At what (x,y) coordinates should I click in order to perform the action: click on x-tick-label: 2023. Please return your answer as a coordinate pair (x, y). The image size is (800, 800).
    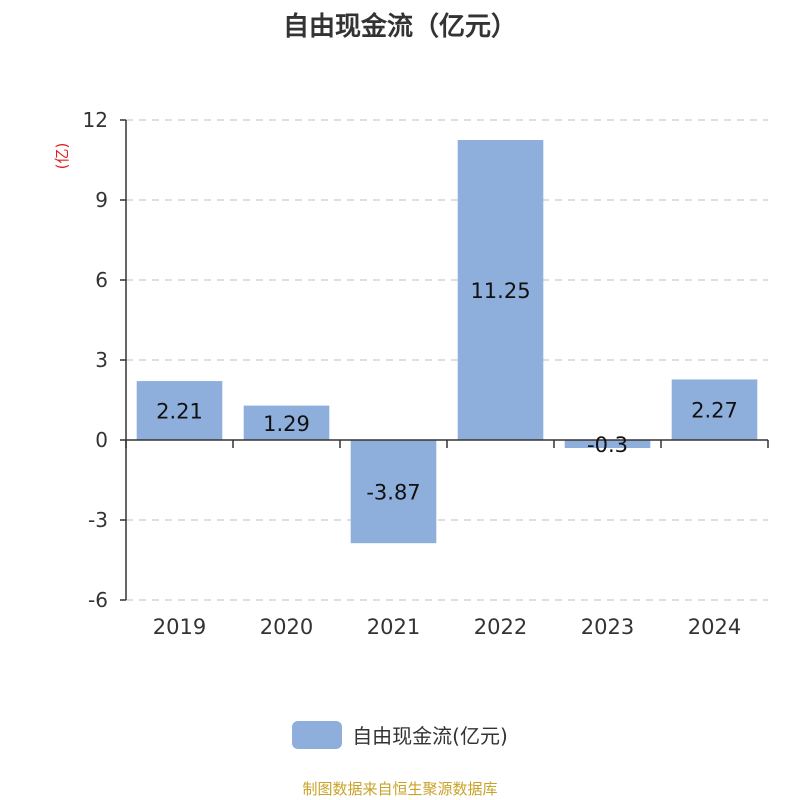
    Looking at the image, I should click on (607, 627).